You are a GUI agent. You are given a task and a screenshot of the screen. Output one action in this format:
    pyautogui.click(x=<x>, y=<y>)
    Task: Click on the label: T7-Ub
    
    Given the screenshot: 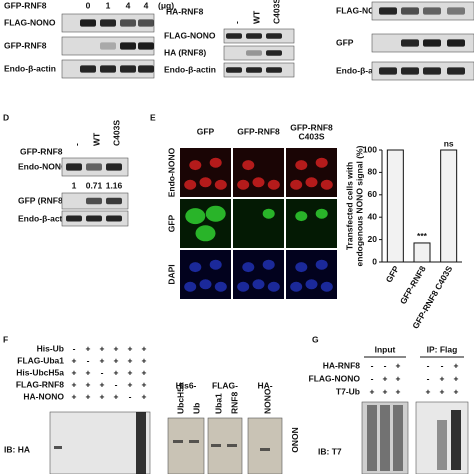 What is the action you would take?
    pyautogui.click(x=348, y=391)
    